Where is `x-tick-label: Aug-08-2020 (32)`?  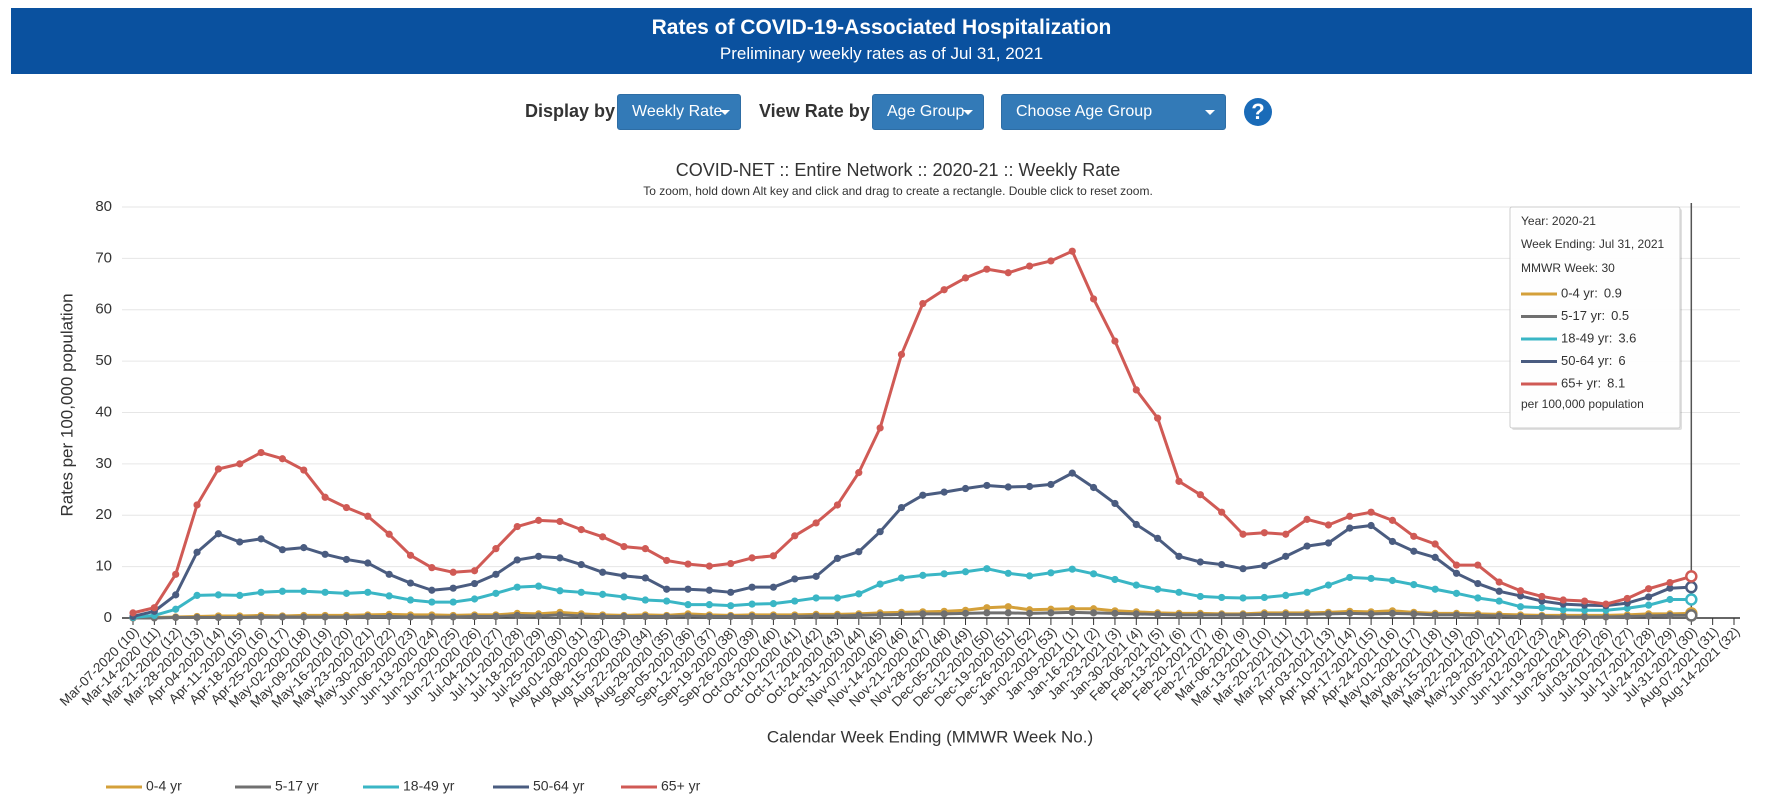
x-tick-label: Aug-08-2020 (32) is located at coordinates (568, 666).